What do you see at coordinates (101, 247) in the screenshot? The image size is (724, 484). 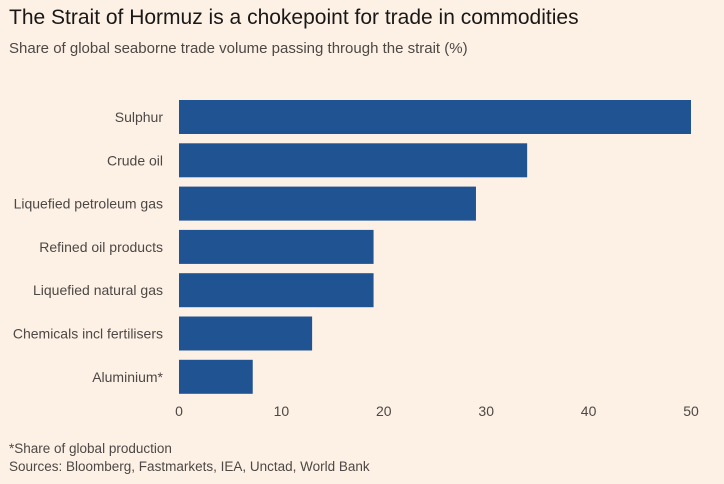 I see `category-label: Refined oil products` at bounding box center [101, 247].